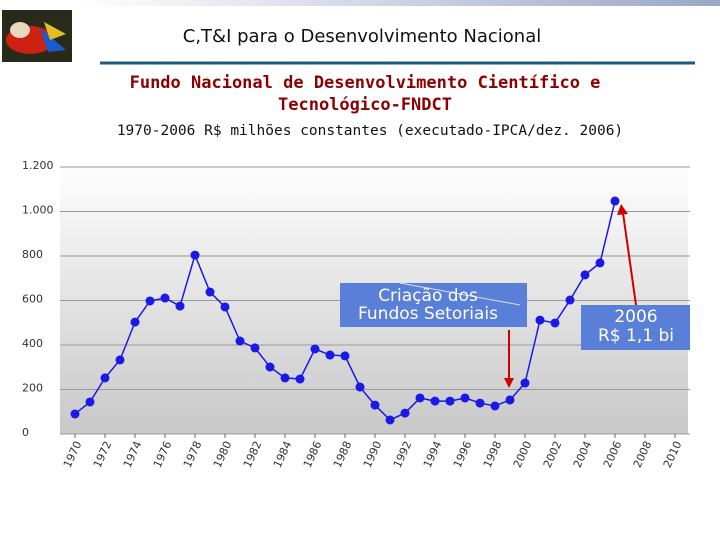 This screenshot has height=544, width=720. What do you see at coordinates (38, 165) in the screenshot?
I see `y-tick-label: 1.200` at bounding box center [38, 165].